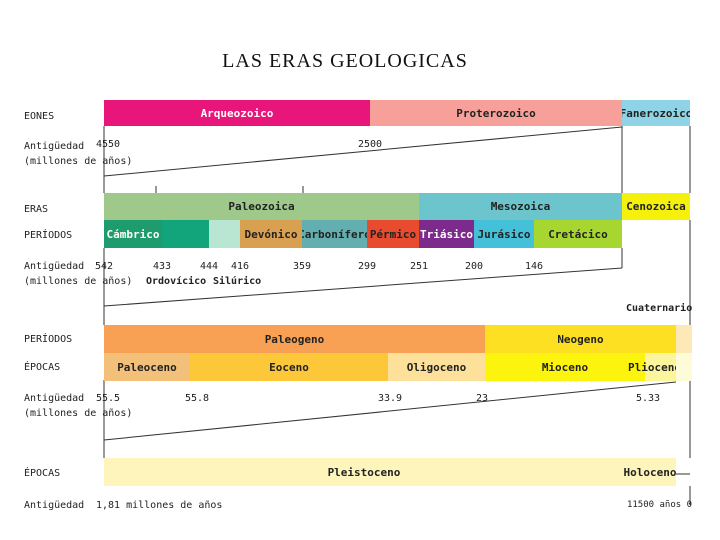  I want to click on eon-arqueozoico: Arqueozoico, so click(237, 113).